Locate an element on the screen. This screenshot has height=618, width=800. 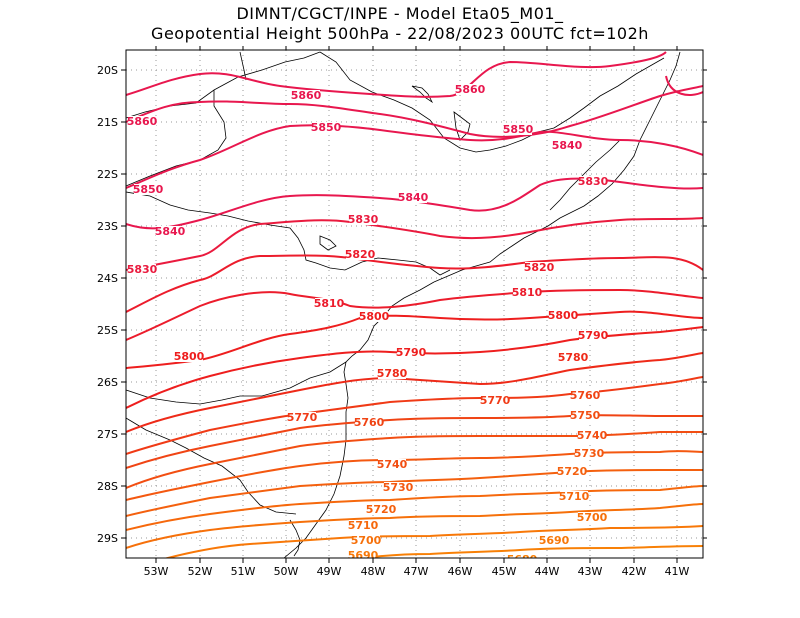
lat-label: 21S is located at coordinates (107, 122).